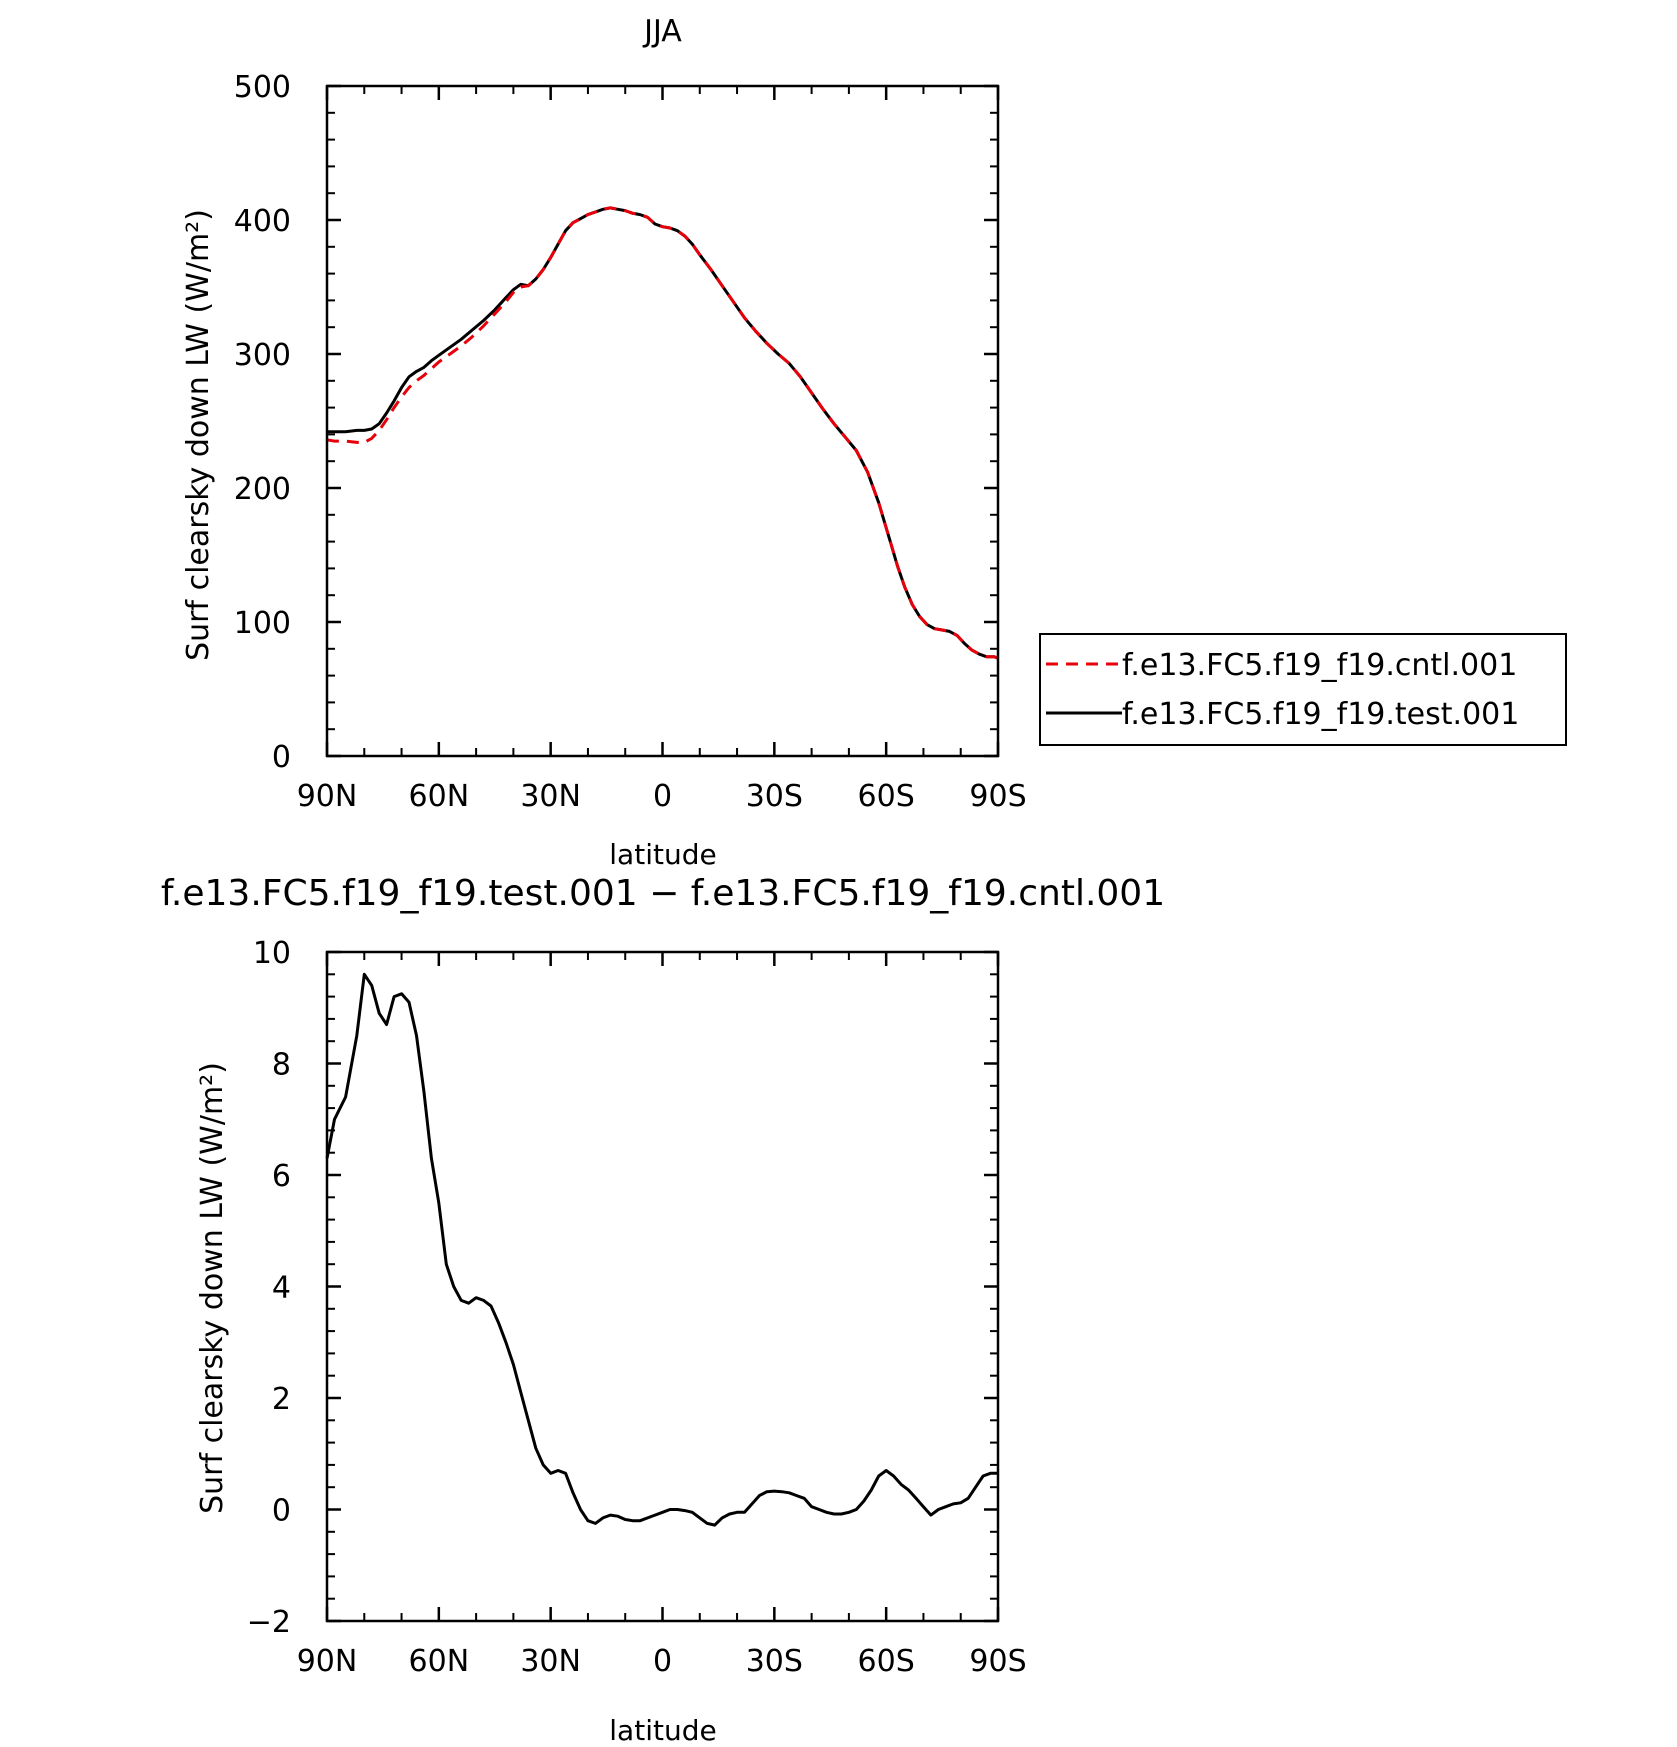 The width and height of the screenshot is (1677, 1747). What do you see at coordinates (662, 1661) in the screenshot?
I see `bottom-xtick-label: 0` at bounding box center [662, 1661].